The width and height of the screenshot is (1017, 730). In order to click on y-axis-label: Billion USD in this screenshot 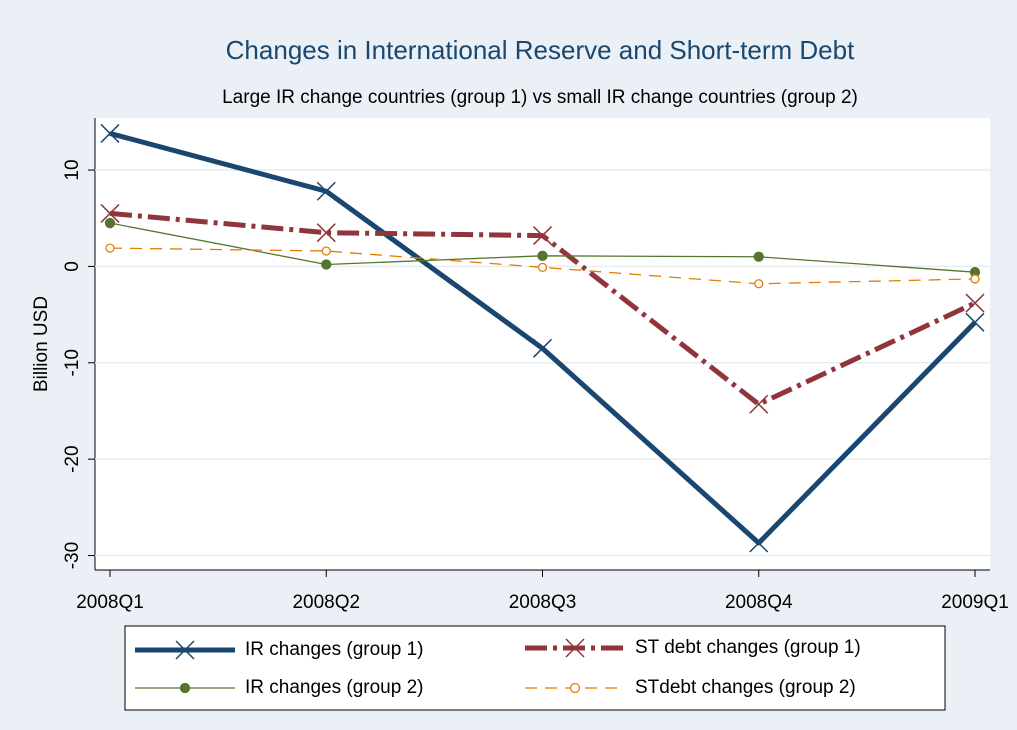, I will do `click(41, 344)`.